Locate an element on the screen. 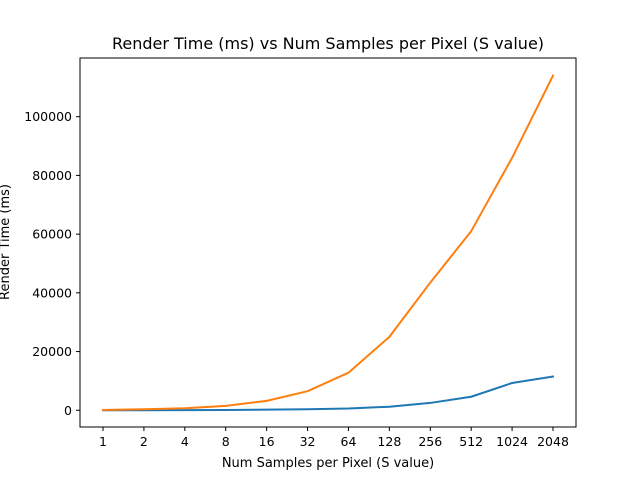 This screenshot has height=480, width=640. x-tick-label: 1024 is located at coordinates (512, 441).